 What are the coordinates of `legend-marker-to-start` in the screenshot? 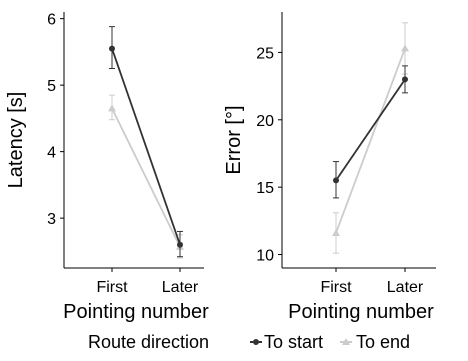 It's located at (256, 342).